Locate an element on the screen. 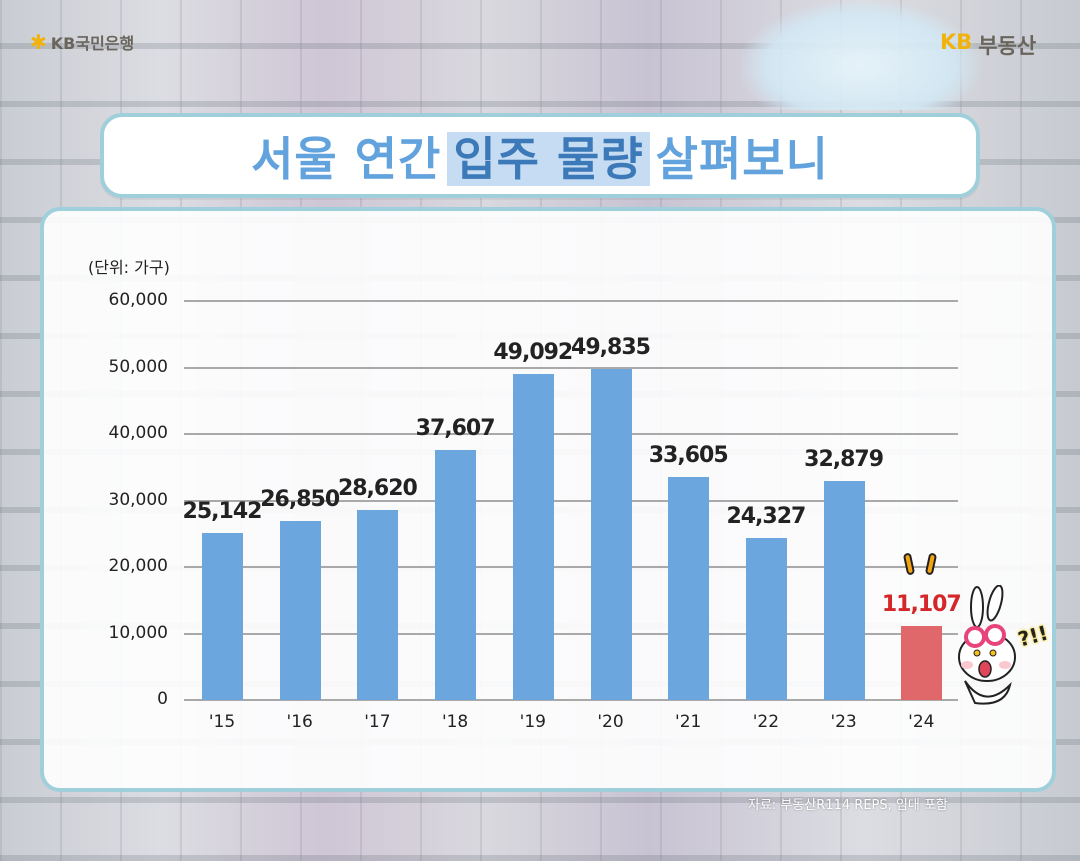  y-tick-label: 10,000 is located at coordinates (138, 632).